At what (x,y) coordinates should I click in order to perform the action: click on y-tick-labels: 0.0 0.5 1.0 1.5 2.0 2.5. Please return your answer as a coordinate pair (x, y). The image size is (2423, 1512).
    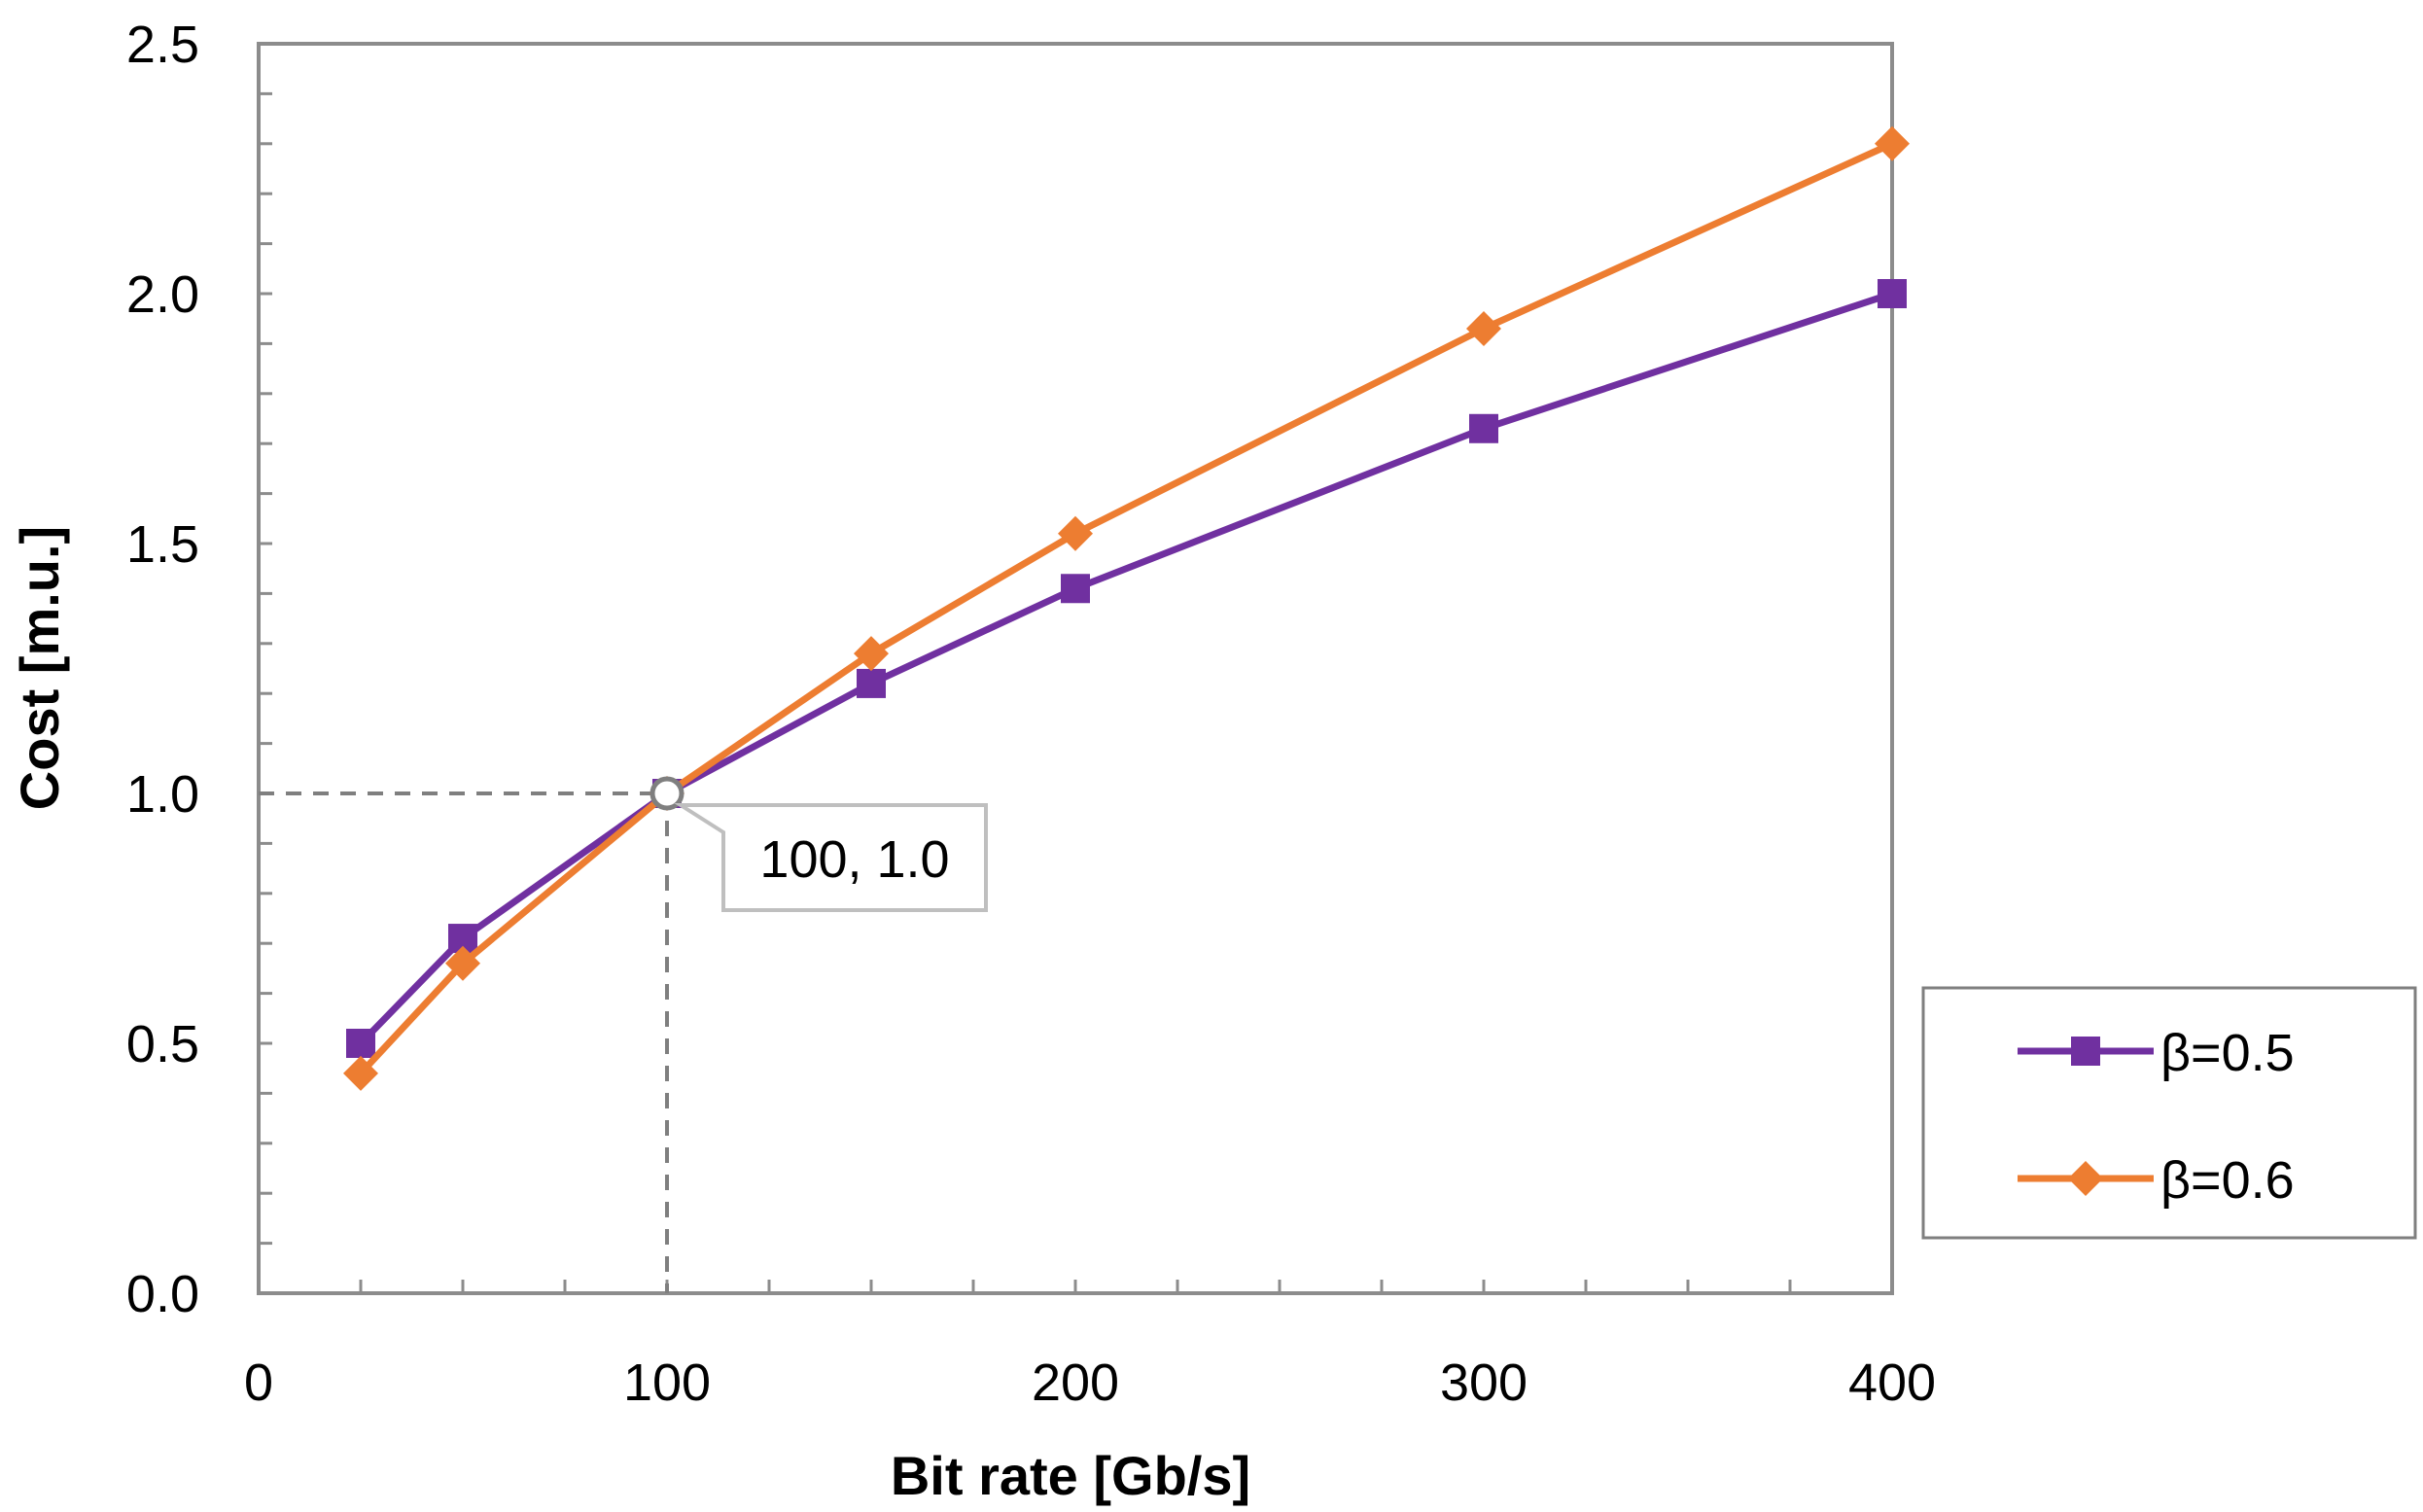
    Looking at the image, I should click on (163, 669).